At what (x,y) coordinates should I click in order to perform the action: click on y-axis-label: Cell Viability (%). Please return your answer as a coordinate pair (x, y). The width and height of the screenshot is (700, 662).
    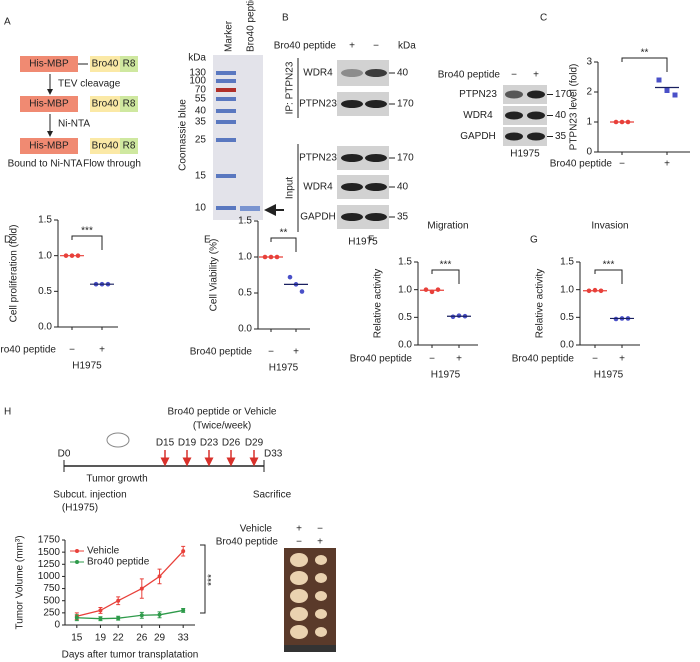
    Looking at the image, I should click on (214, 275).